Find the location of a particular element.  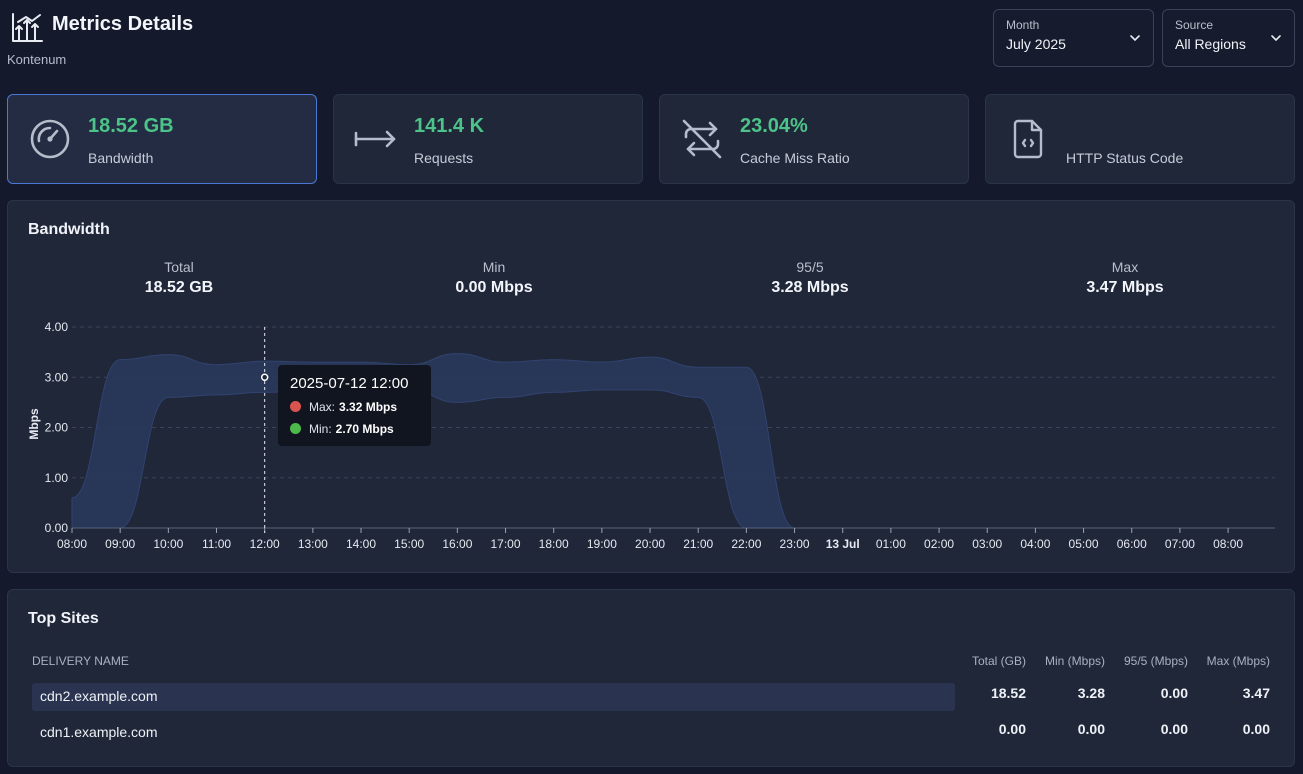

cell-min: 3.28 is located at coordinates (1091, 693).